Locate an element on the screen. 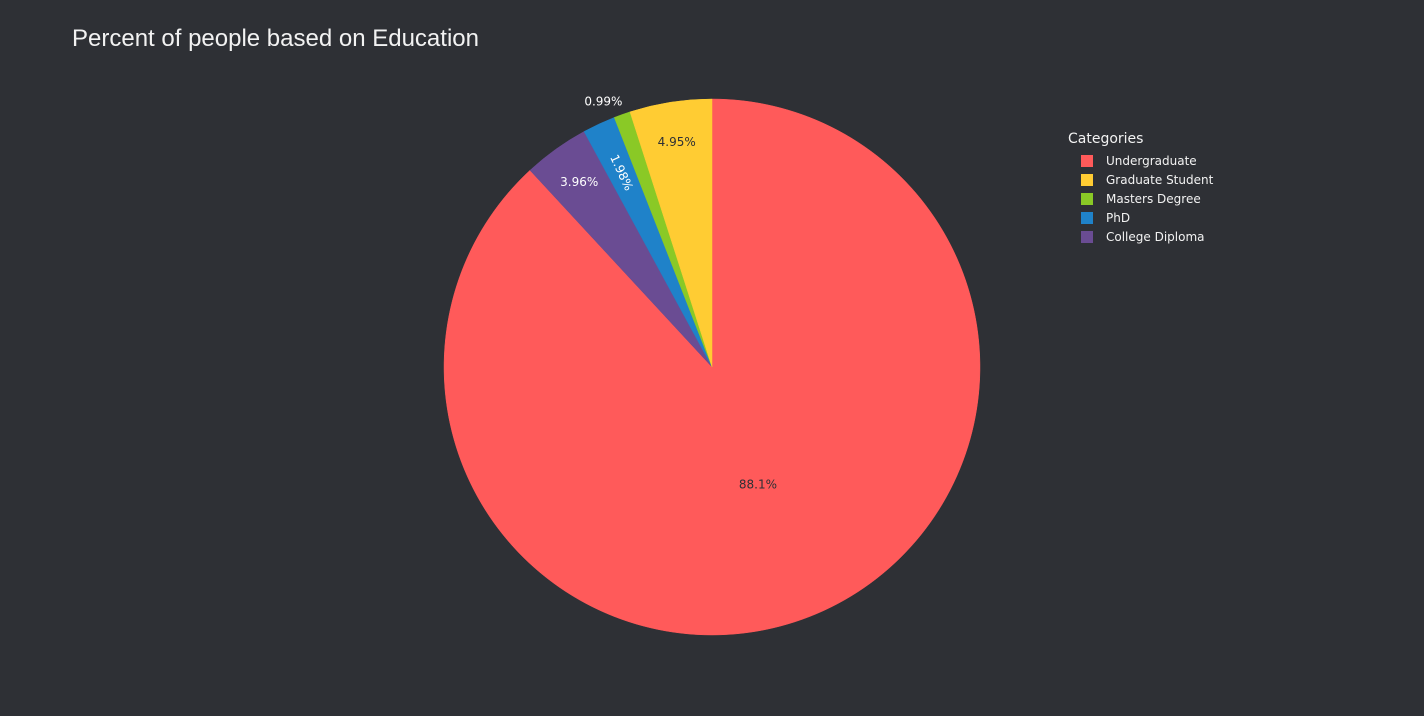 Image resolution: width=1424 pixels, height=716 pixels. legend-item-undergraduate: Undergraduate is located at coordinates (1140, 160).